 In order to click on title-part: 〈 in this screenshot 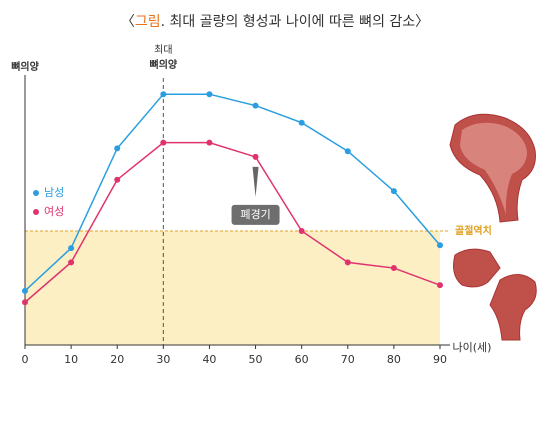, I will do `click(128, 22)`.